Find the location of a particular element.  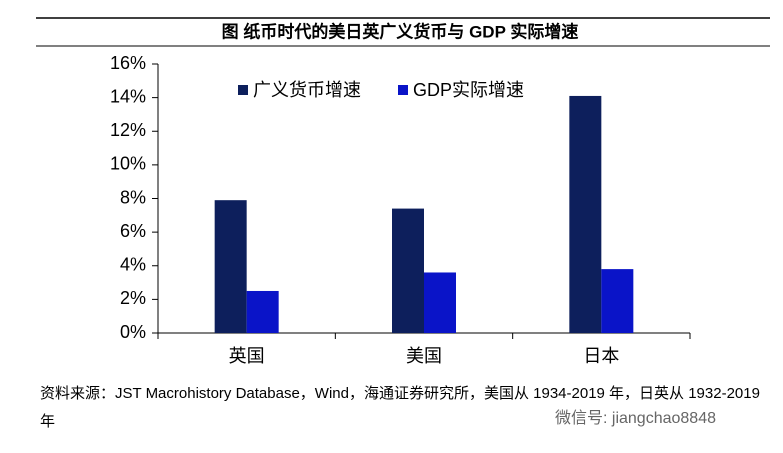

x-tick-label: 美国 is located at coordinates (424, 356).